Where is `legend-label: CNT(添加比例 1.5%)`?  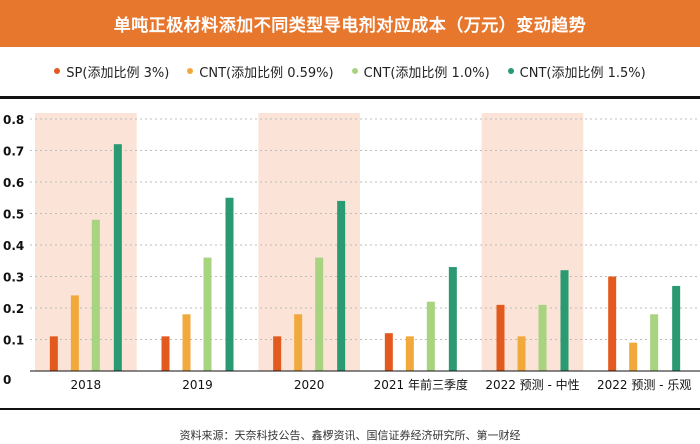
legend-label: CNT(添加比例 1.5%) is located at coordinates (582, 73).